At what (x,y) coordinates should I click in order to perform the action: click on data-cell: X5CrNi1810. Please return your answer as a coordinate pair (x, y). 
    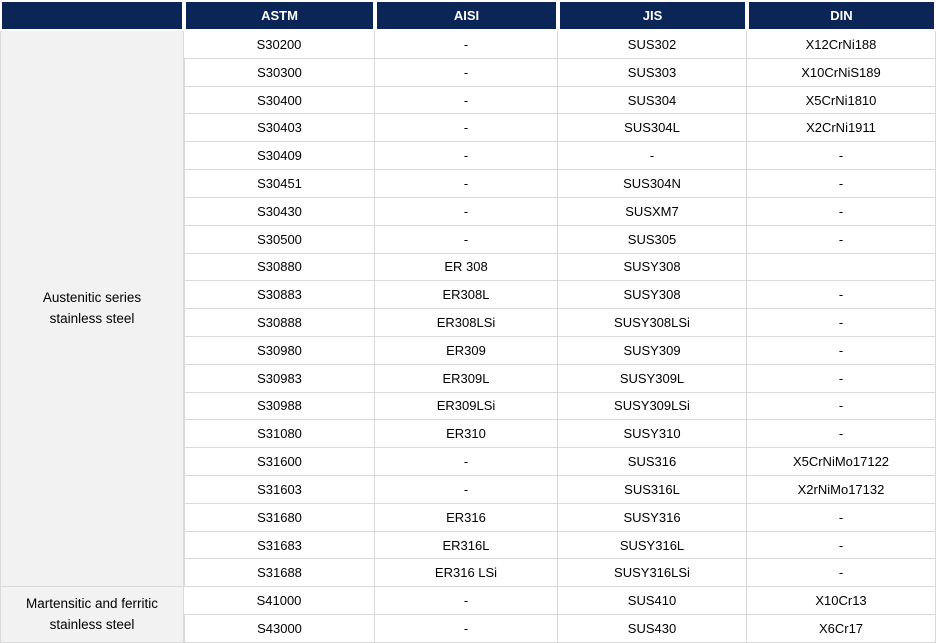
    Looking at the image, I should click on (841, 100).